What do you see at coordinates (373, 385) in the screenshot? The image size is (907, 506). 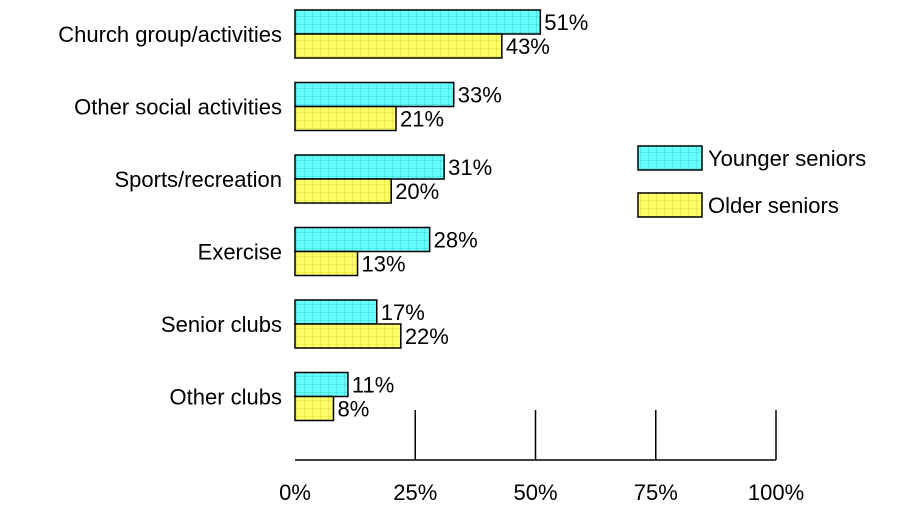 I see `data-label: 11%` at bounding box center [373, 385].